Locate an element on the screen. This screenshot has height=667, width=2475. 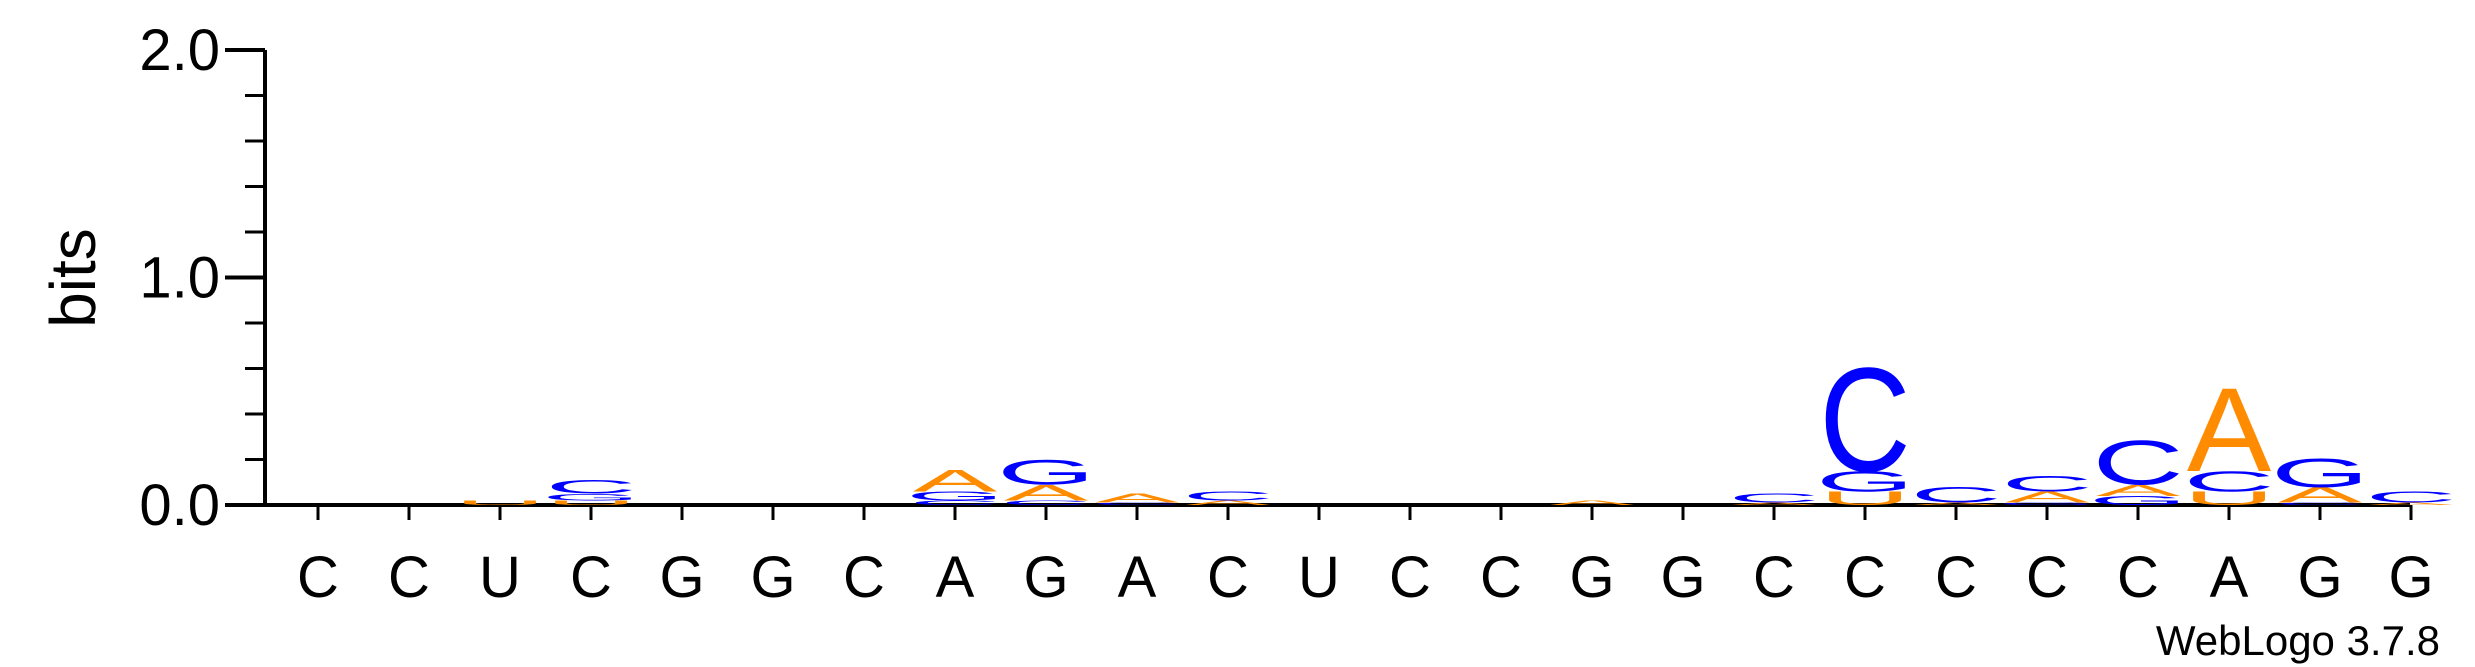
y-ticks: 0.0 1.0 2.0 is located at coordinates (202, 278).